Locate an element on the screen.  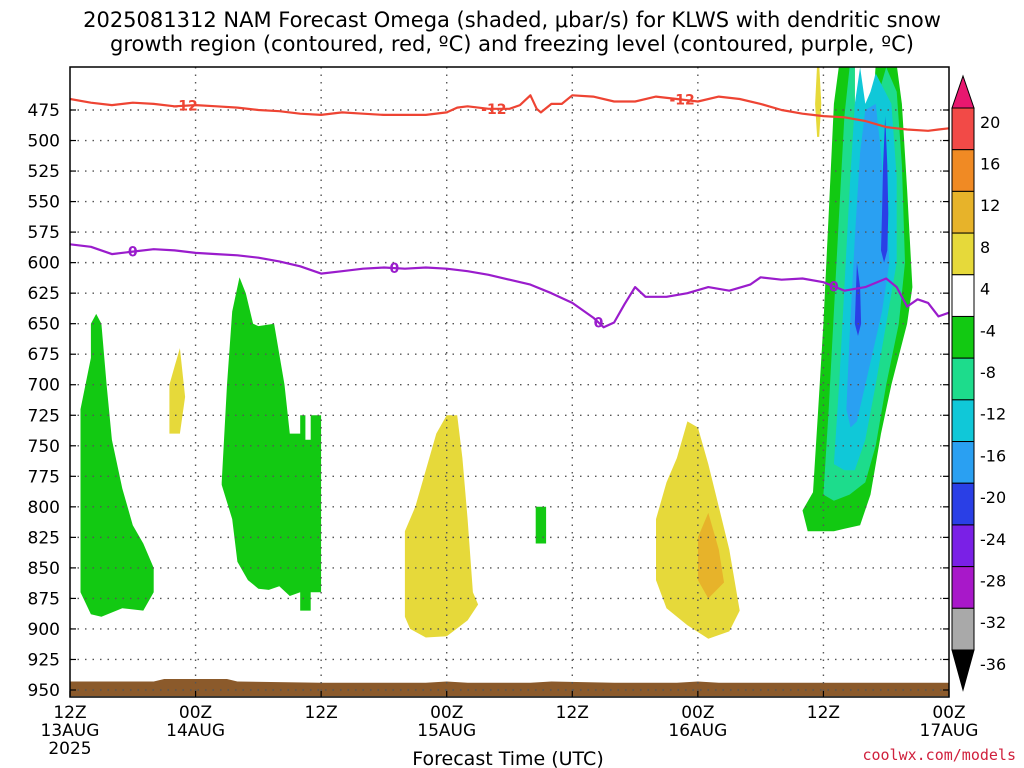
source-credit: coolwx.com/models is located at coordinates (939, 755).